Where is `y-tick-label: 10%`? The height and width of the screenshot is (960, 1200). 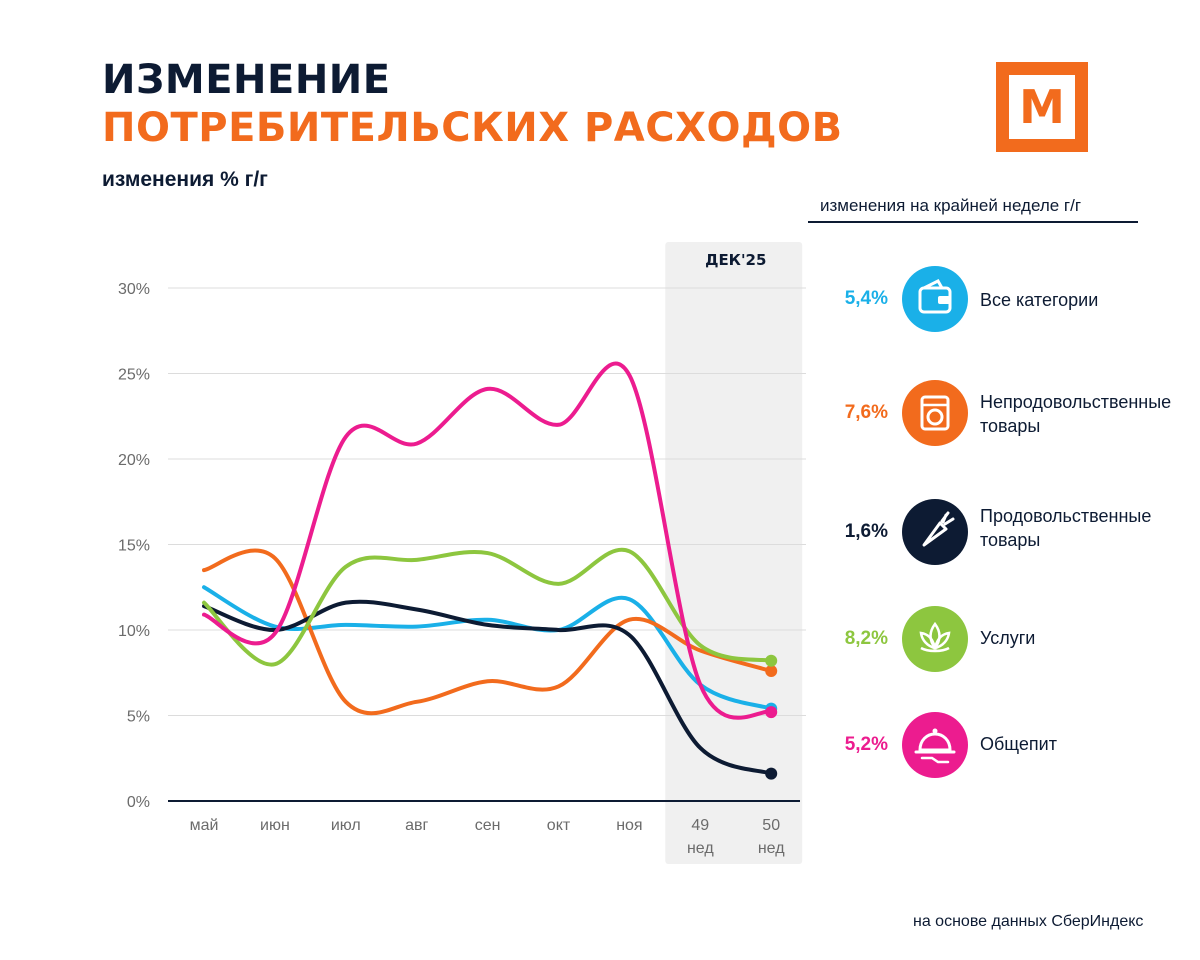
y-tick-label: 10% is located at coordinates (134, 631).